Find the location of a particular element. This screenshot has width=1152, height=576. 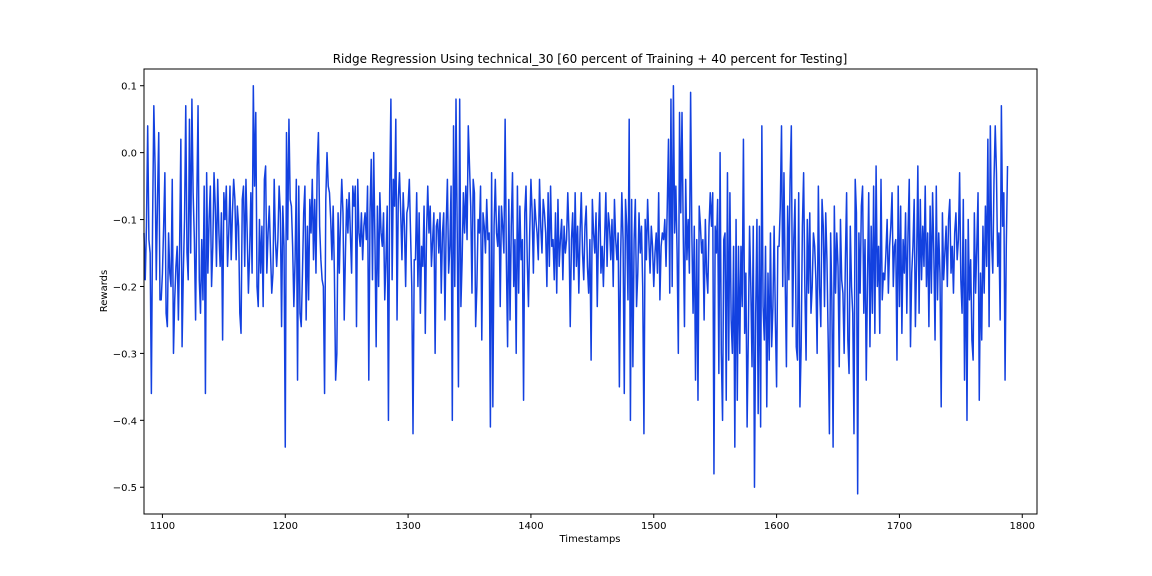

y-tick-label: 0.1 is located at coordinates (129, 87).